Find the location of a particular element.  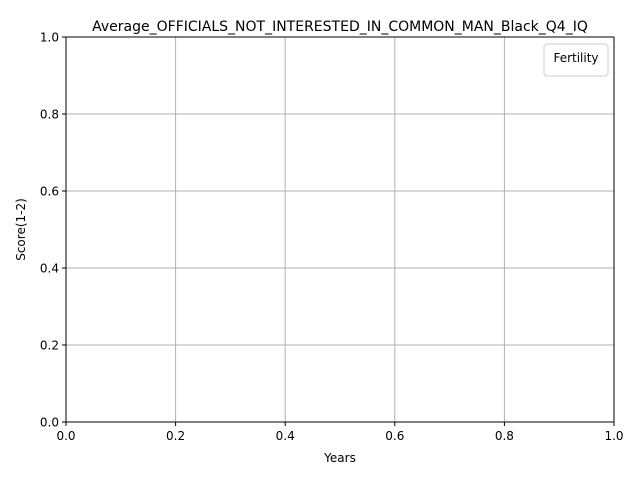

x-axis-ticks: 0.0 0.2 0.4 0.6 0.8 1.0 is located at coordinates (340, 432).